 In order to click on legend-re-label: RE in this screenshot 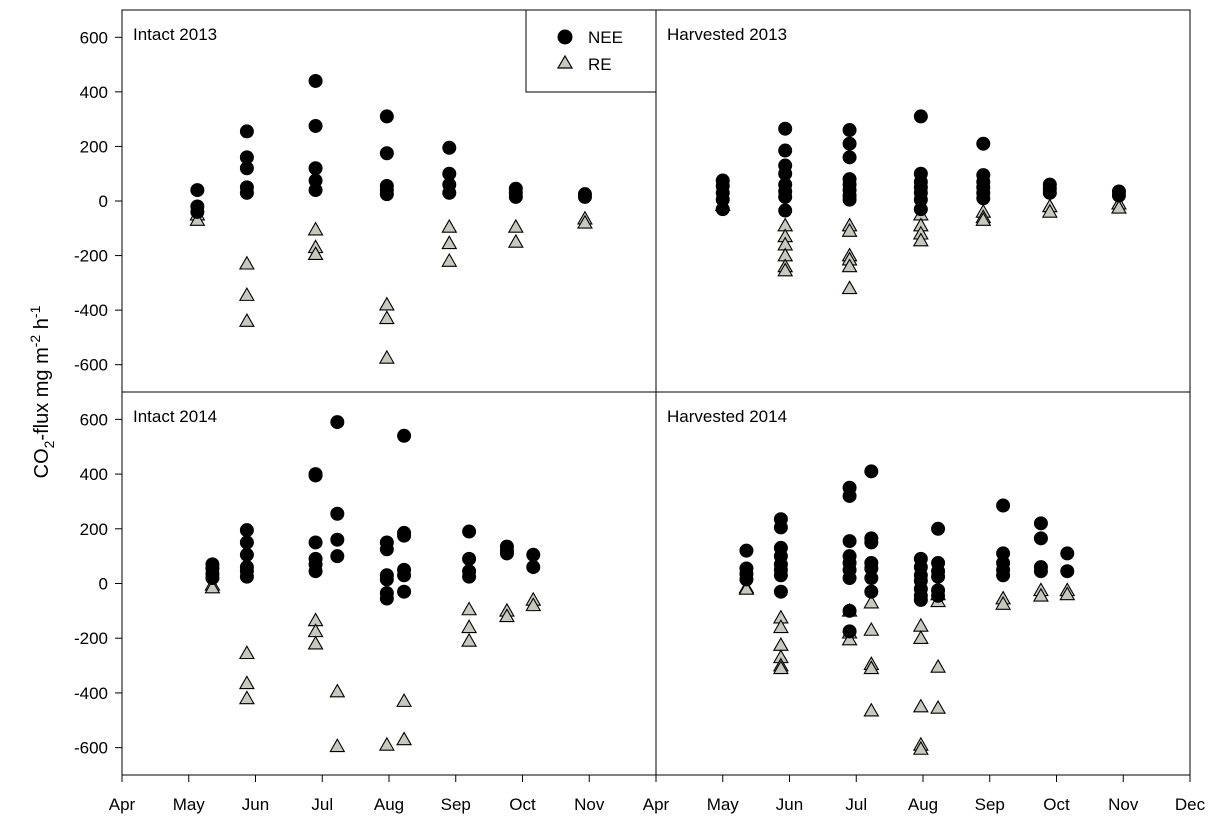, I will do `click(600, 64)`.